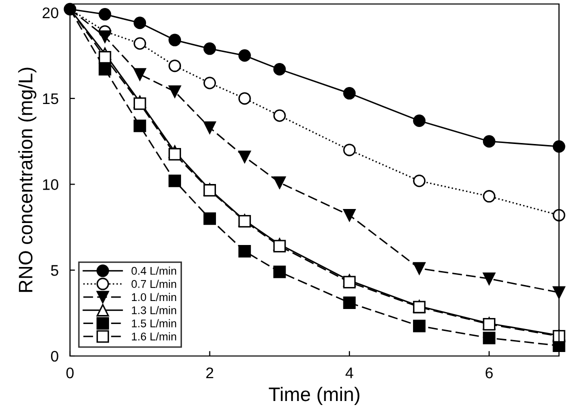 This screenshot has width=572, height=418. Describe the element at coordinates (70, 373) in the screenshot. I see `x-tick-label: 0` at that location.